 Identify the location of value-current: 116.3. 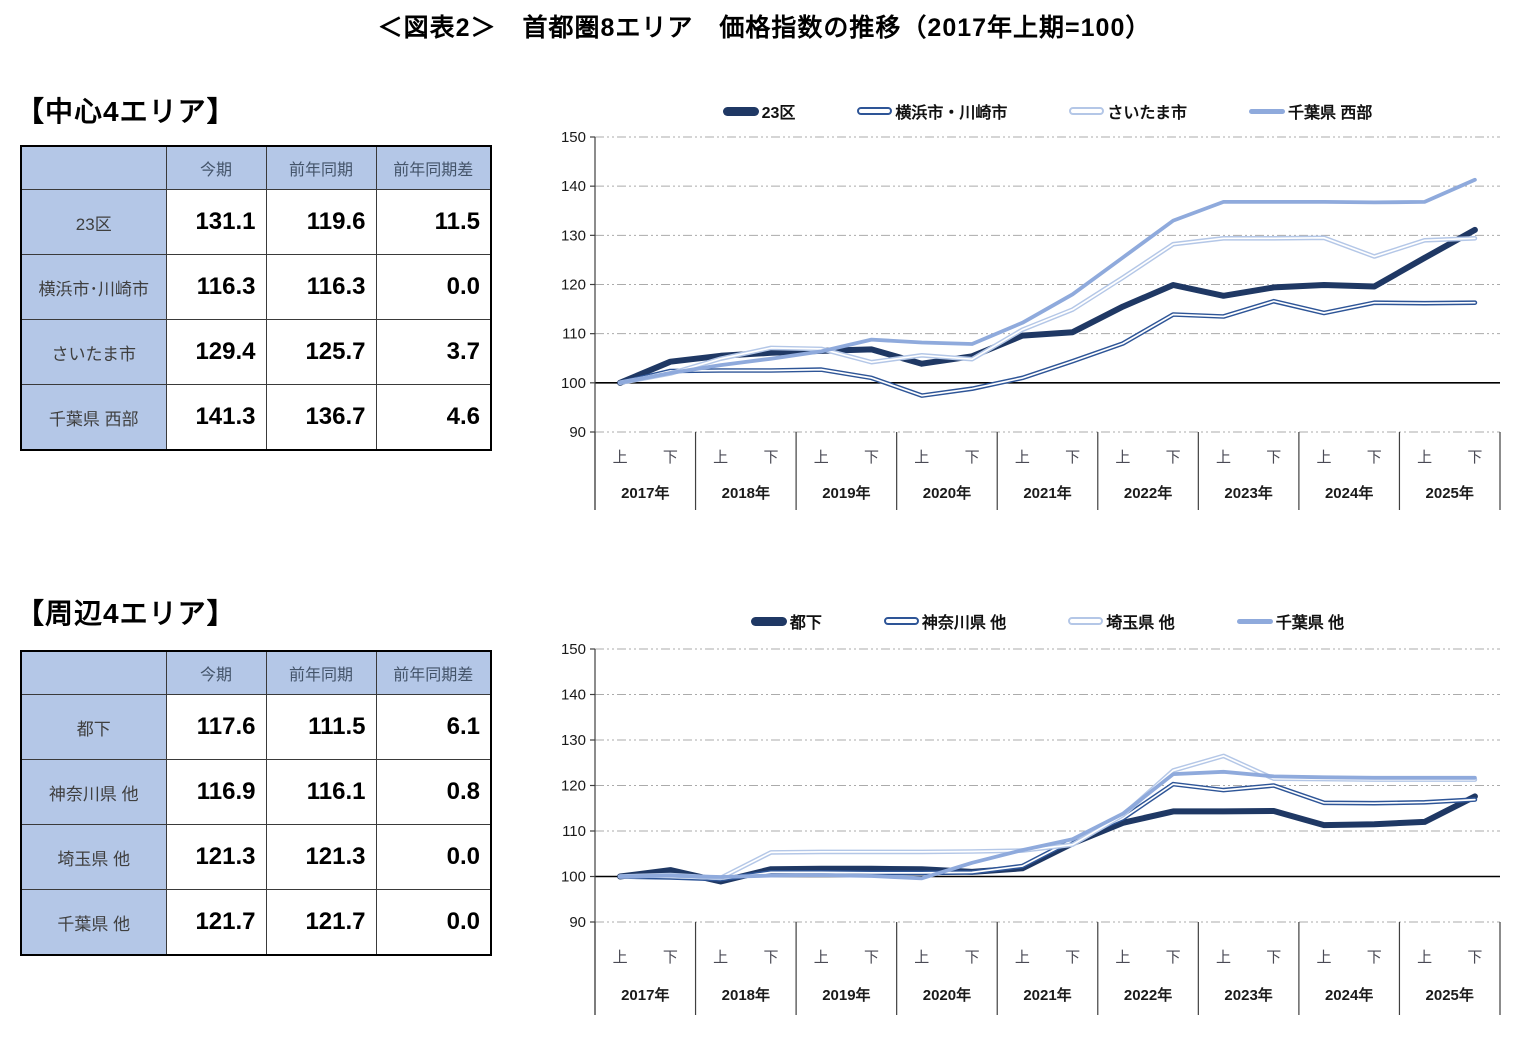
(216, 287).